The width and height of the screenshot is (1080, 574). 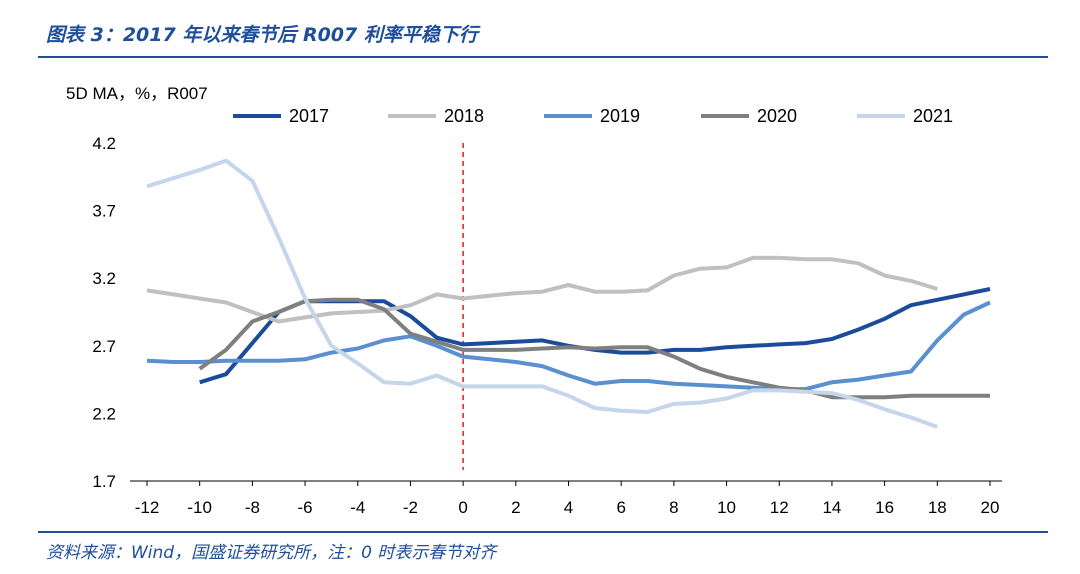 What do you see at coordinates (779, 507) in the screenshot?
I see `x-tick-label: 12` at bounding box center [779, 507].